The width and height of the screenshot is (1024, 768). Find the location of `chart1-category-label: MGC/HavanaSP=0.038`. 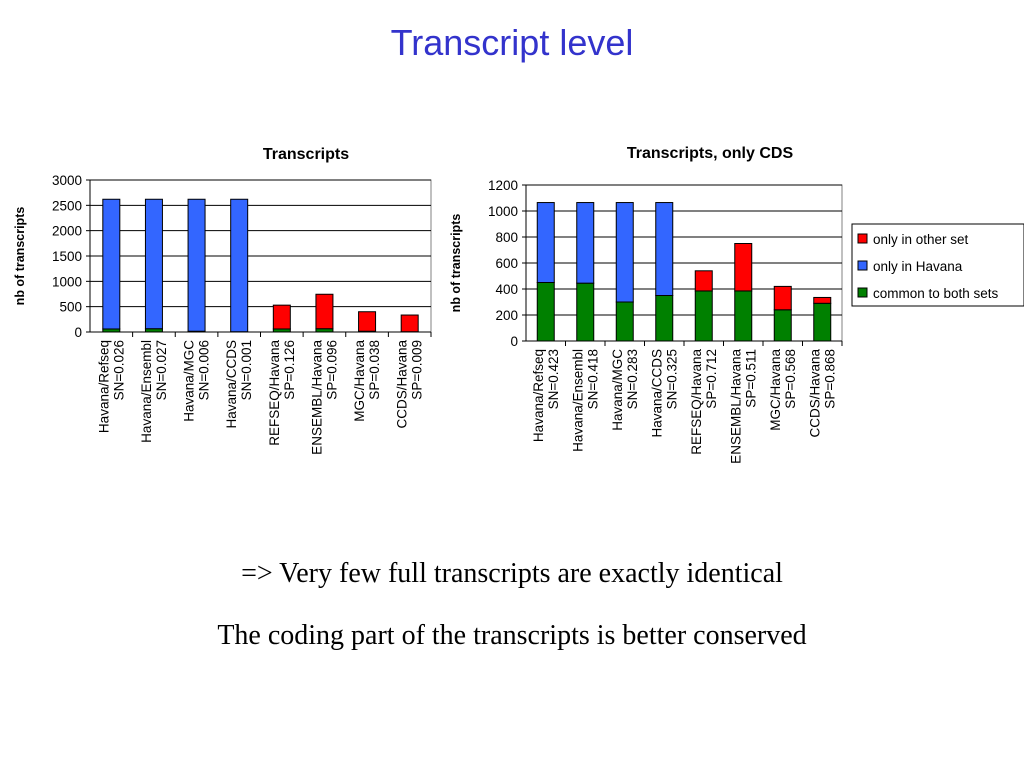

chart1-category-label: MGC/HavanaSP=0.038 is located at coordinates (367, 381).